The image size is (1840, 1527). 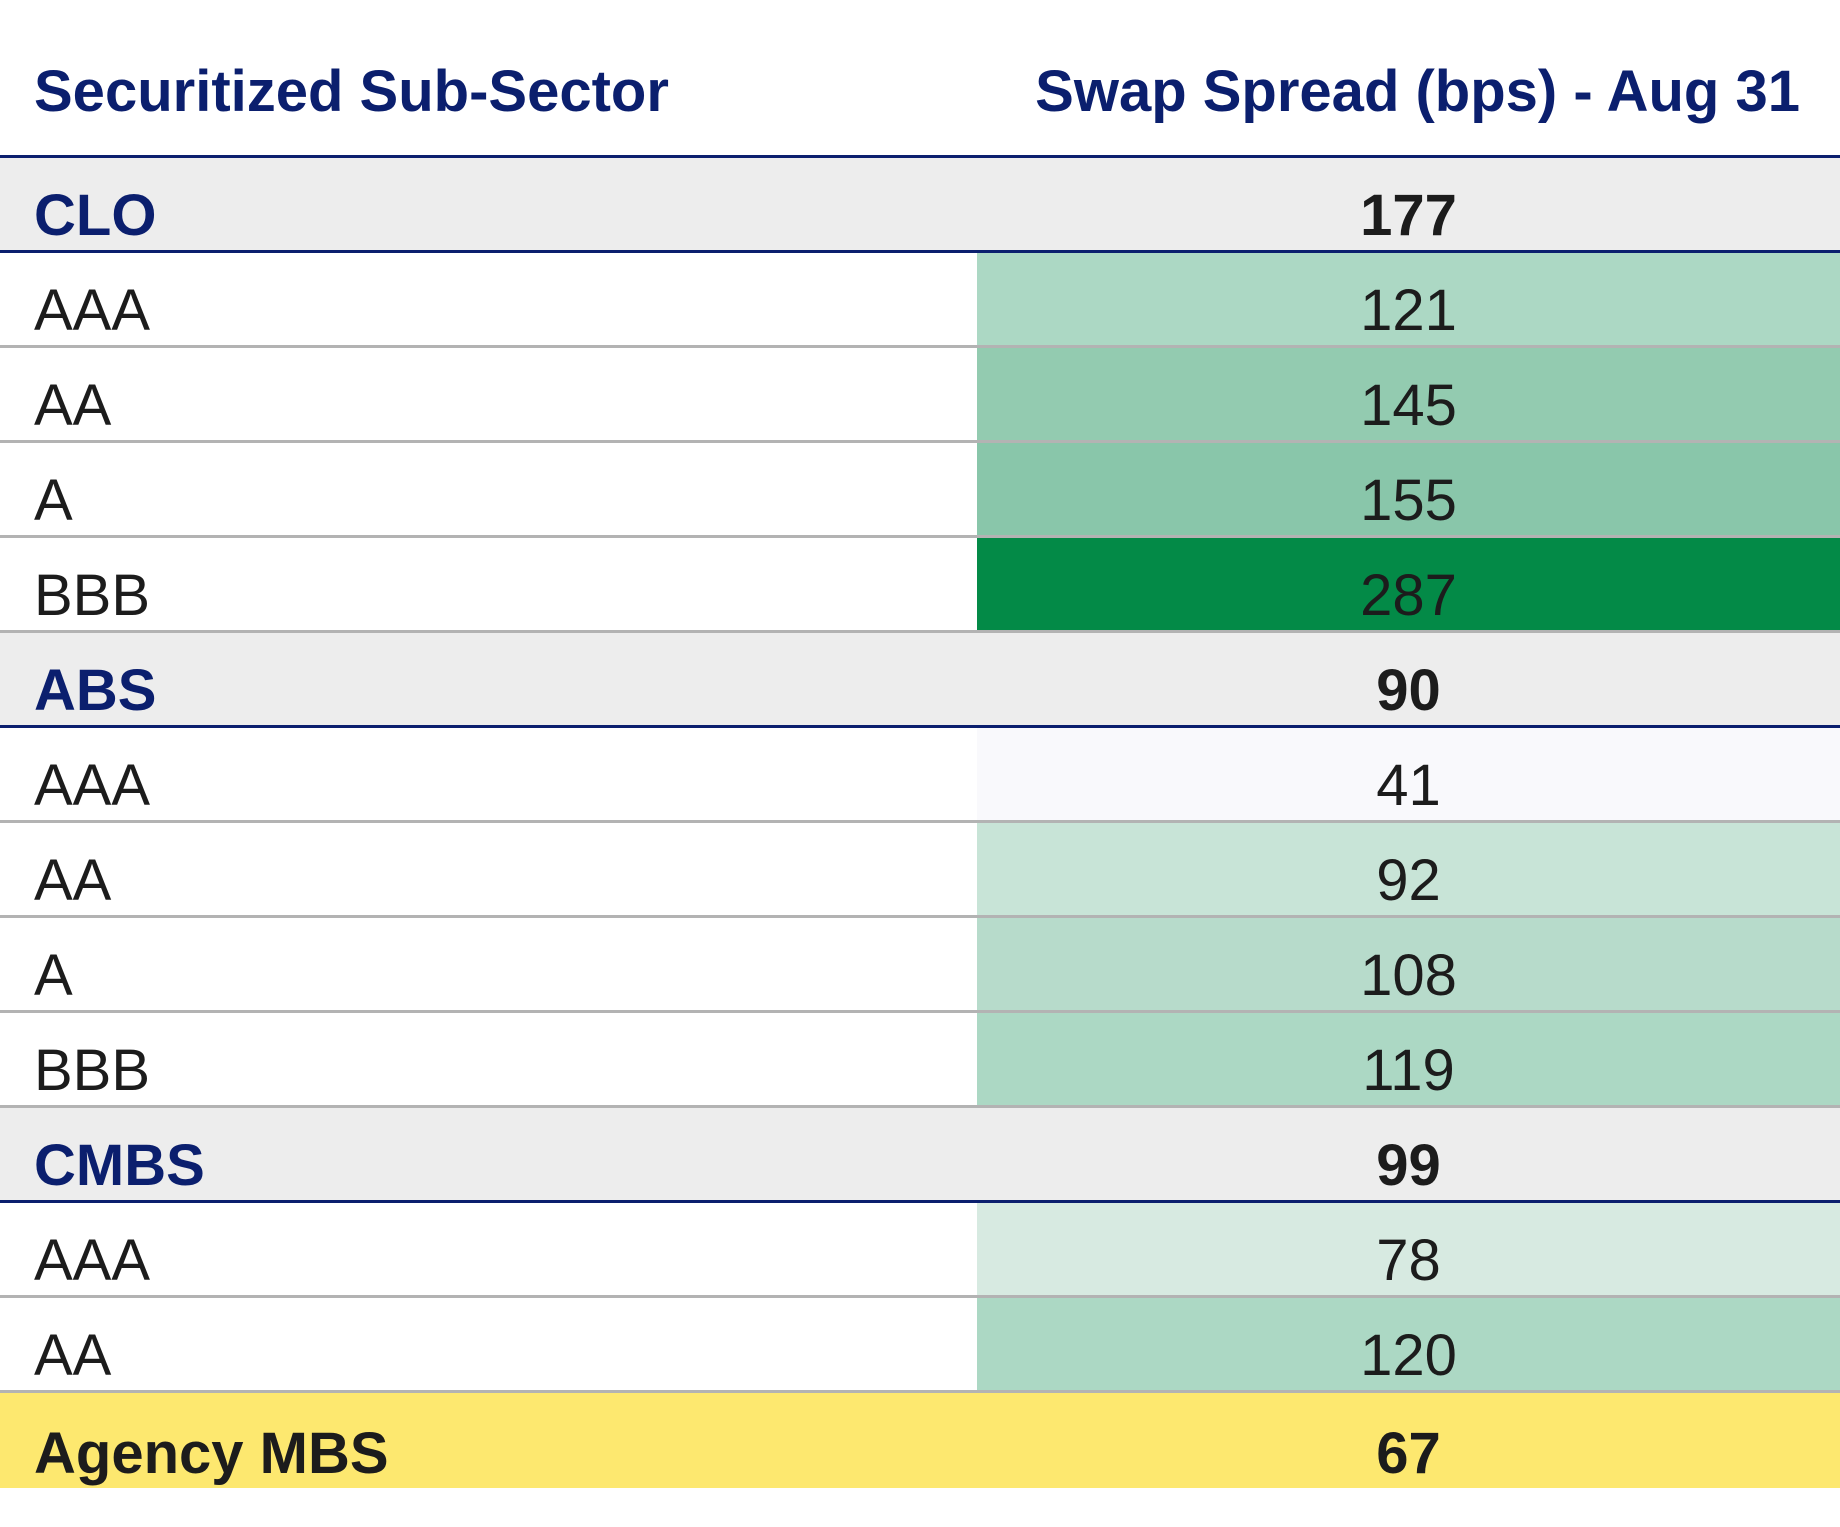 What do you see at coordinates (351, 91) in the screenshot?
I see `header-sub-sector: Securitized Sub-Sector` at bounding box center [351, 91].